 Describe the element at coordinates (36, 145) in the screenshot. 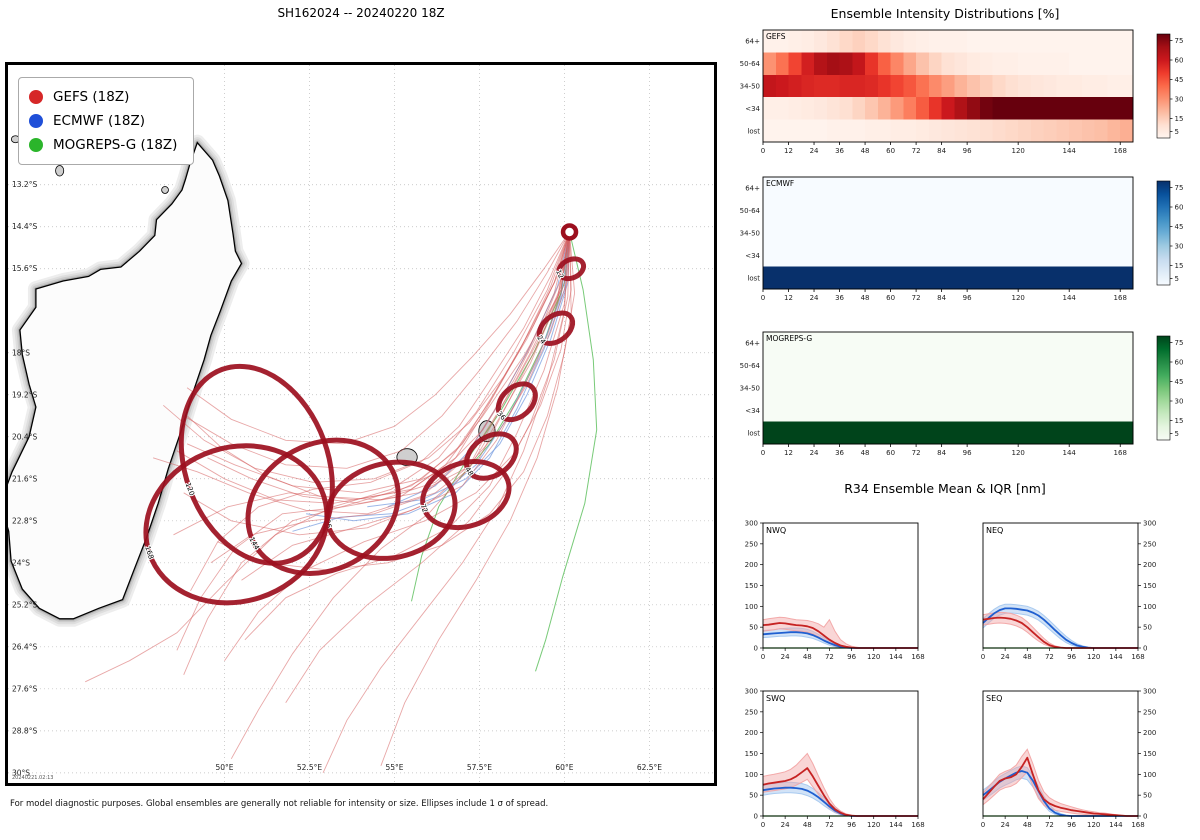

I see `mogreps-marker-icon` at that location.